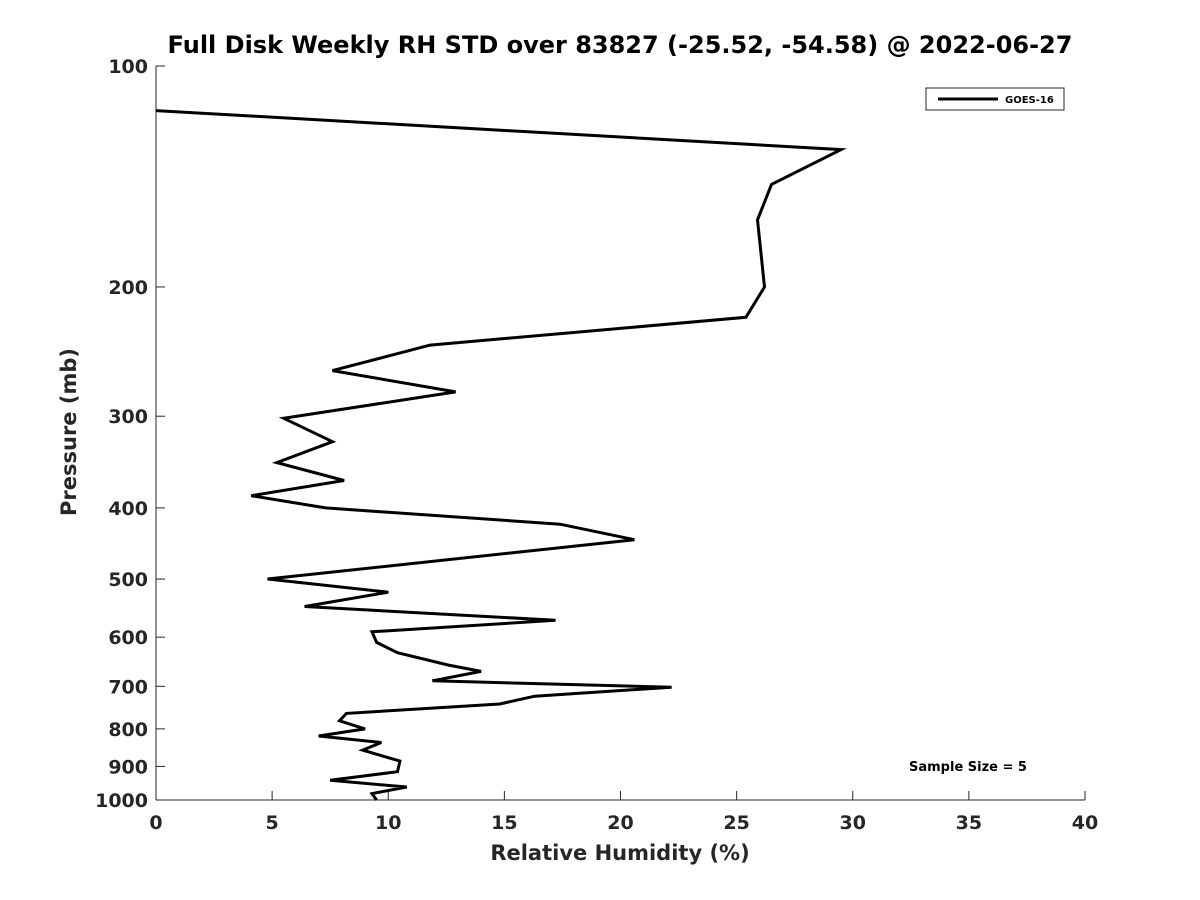  What do you see at coordinates (272, 823) in the screenshot?
I see `x-tick-label: 5` at bounding box center [272, 823].